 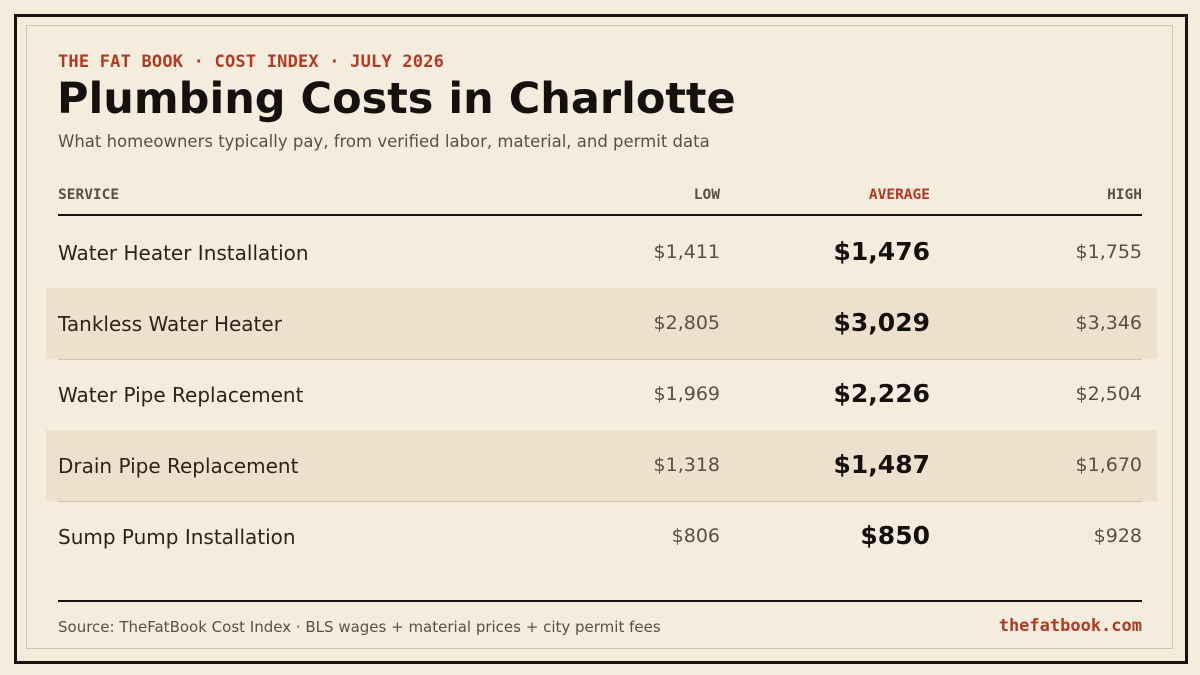 What do you see at coordinates (1070, 626) in the screenshot?
I see `site-url: thefatbook.com` at bounding box center [1070, 626].